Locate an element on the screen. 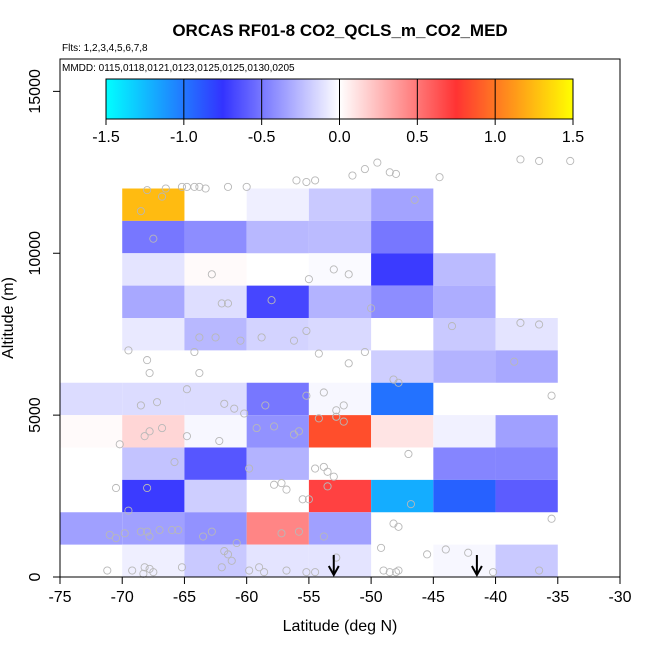 This screenshot has height=650, width=650. x-tick-label: -45 is located at coordinates (433, 597).